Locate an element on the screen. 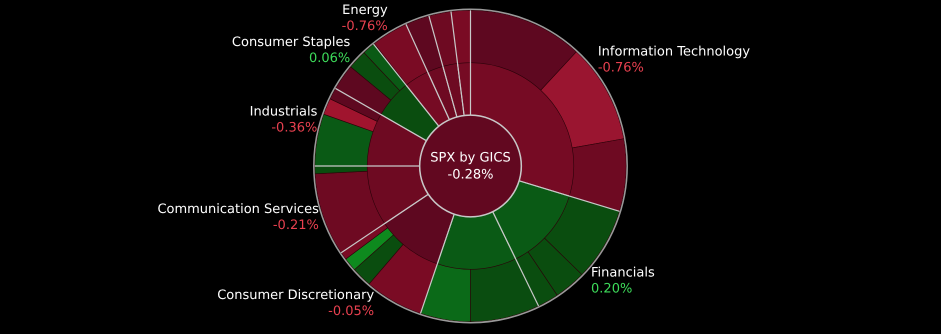 The image size is (941, 334). slice-label: Information Technology is located at coordinates (674, 52).